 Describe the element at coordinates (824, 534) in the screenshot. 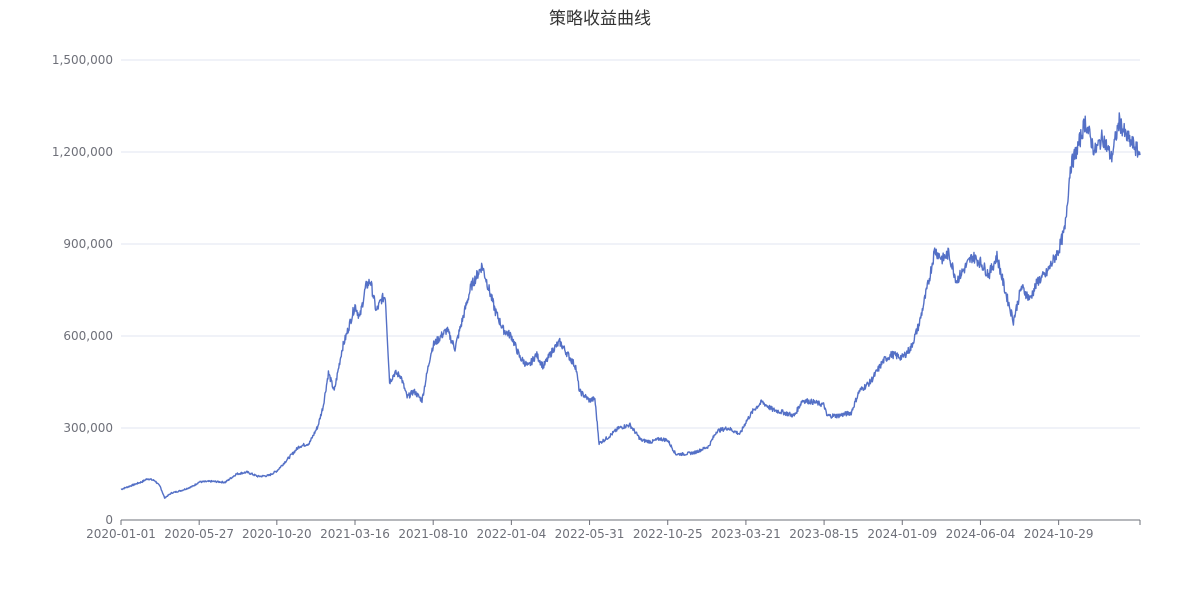

I see `x-tick-label: 2023-08-15` at that location.